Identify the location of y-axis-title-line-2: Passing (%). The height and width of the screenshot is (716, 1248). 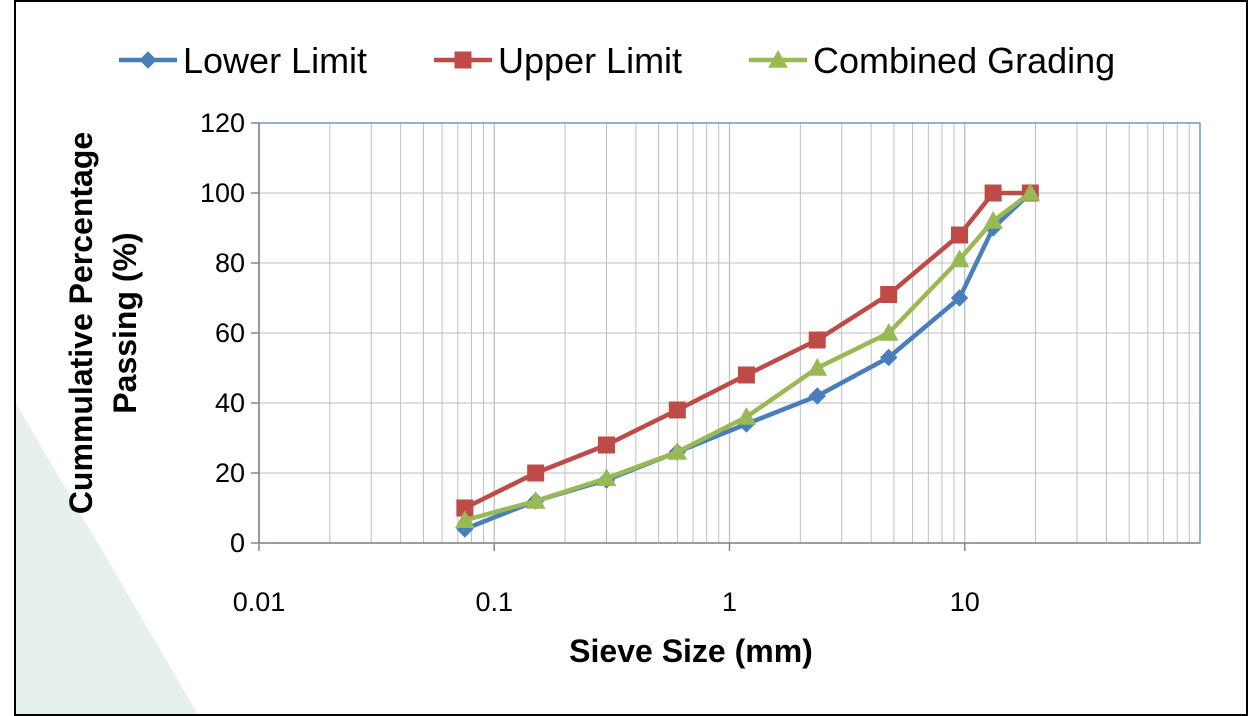
(125, 322).